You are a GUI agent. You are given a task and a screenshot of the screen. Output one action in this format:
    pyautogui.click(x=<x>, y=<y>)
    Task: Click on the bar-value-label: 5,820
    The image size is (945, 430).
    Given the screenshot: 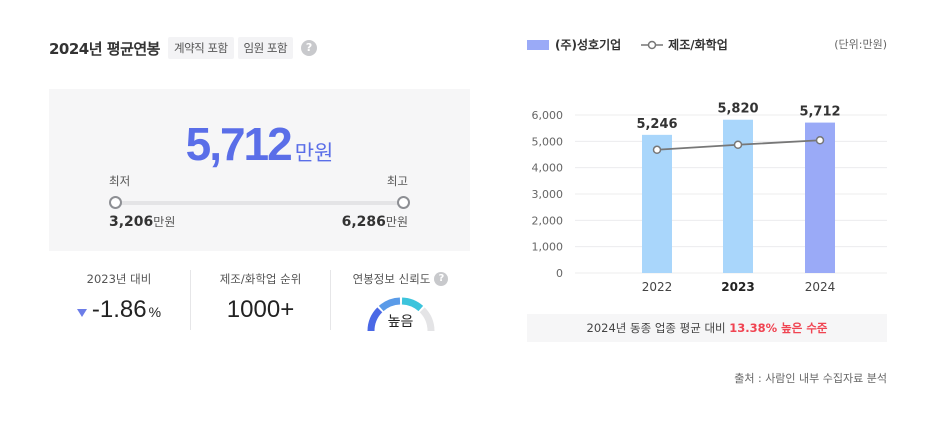 What is the action you would take?
    pyautogui.click(x=737, y=109)
    